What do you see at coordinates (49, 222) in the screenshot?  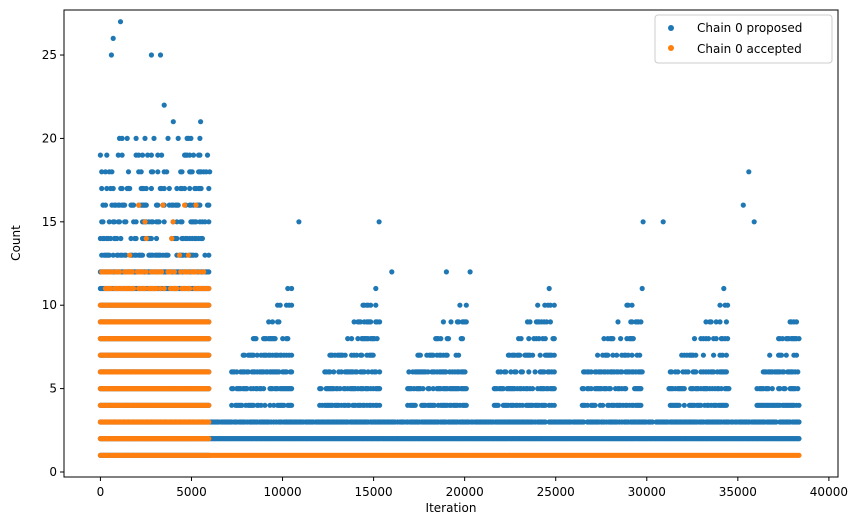 I see `y-tick-label: 15` at bounding box center [49, 222].